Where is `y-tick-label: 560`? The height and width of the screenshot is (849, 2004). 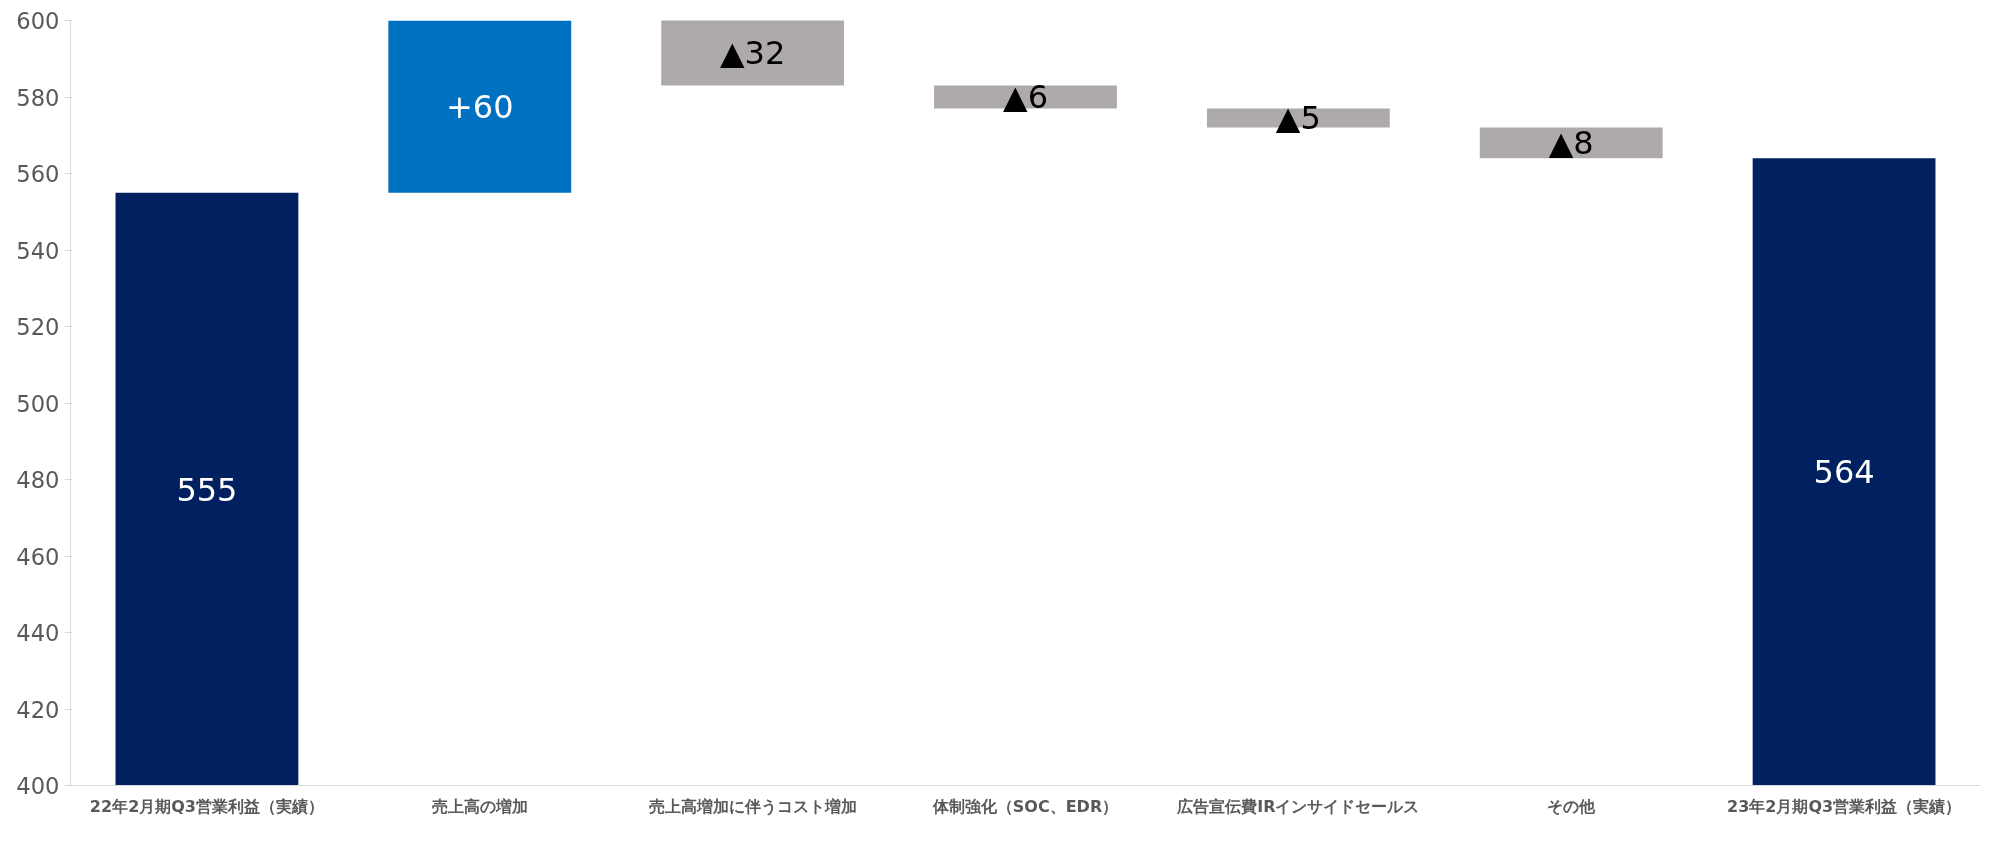 y-tick-label: 560 is located at coordinates (38, 174).